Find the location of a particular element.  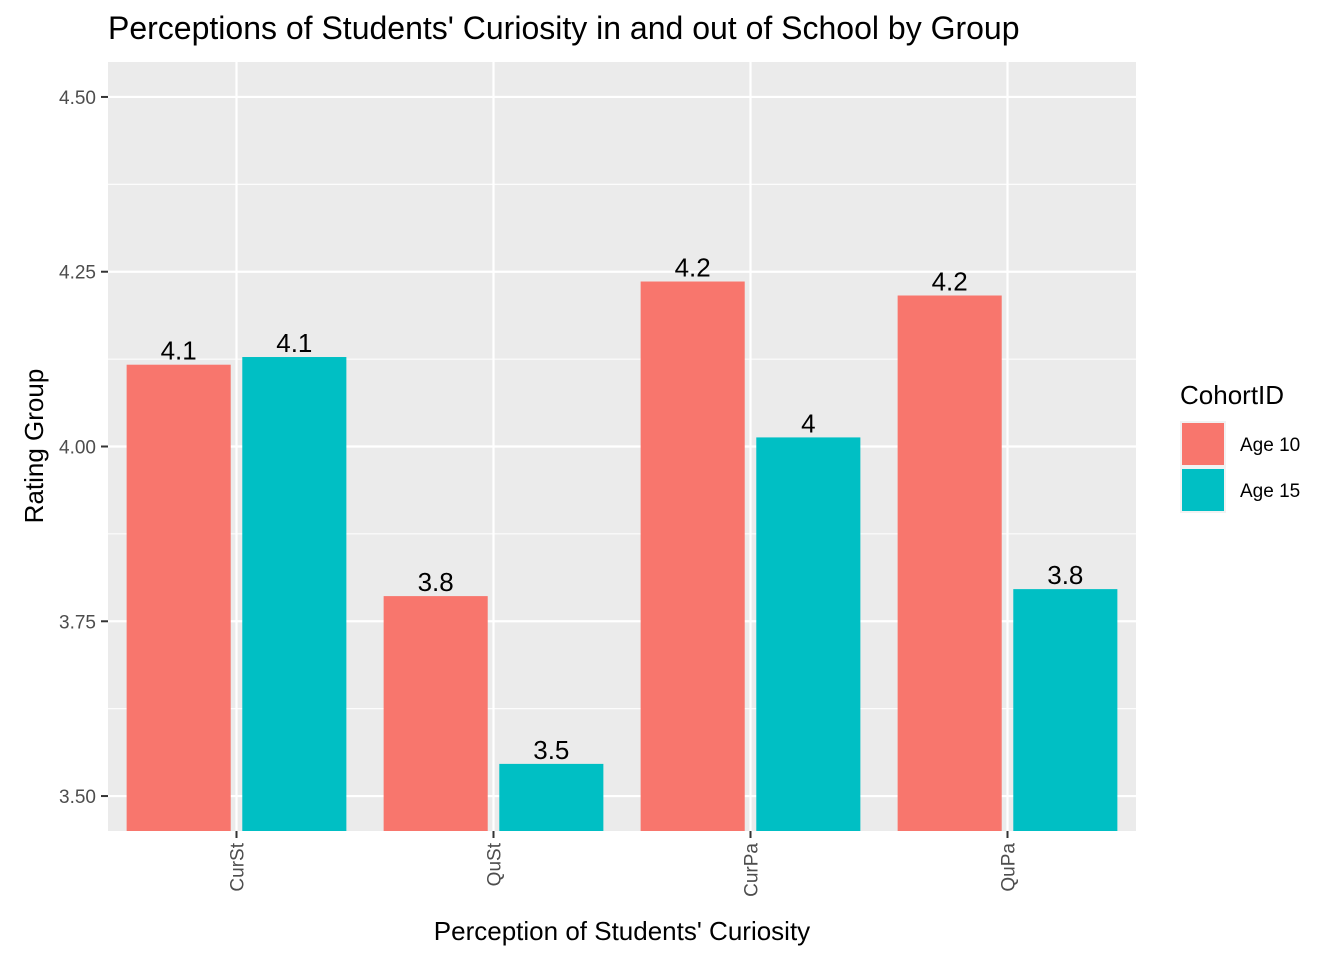

y-tick-label: 4.50 is located at coordinates (77, 98).